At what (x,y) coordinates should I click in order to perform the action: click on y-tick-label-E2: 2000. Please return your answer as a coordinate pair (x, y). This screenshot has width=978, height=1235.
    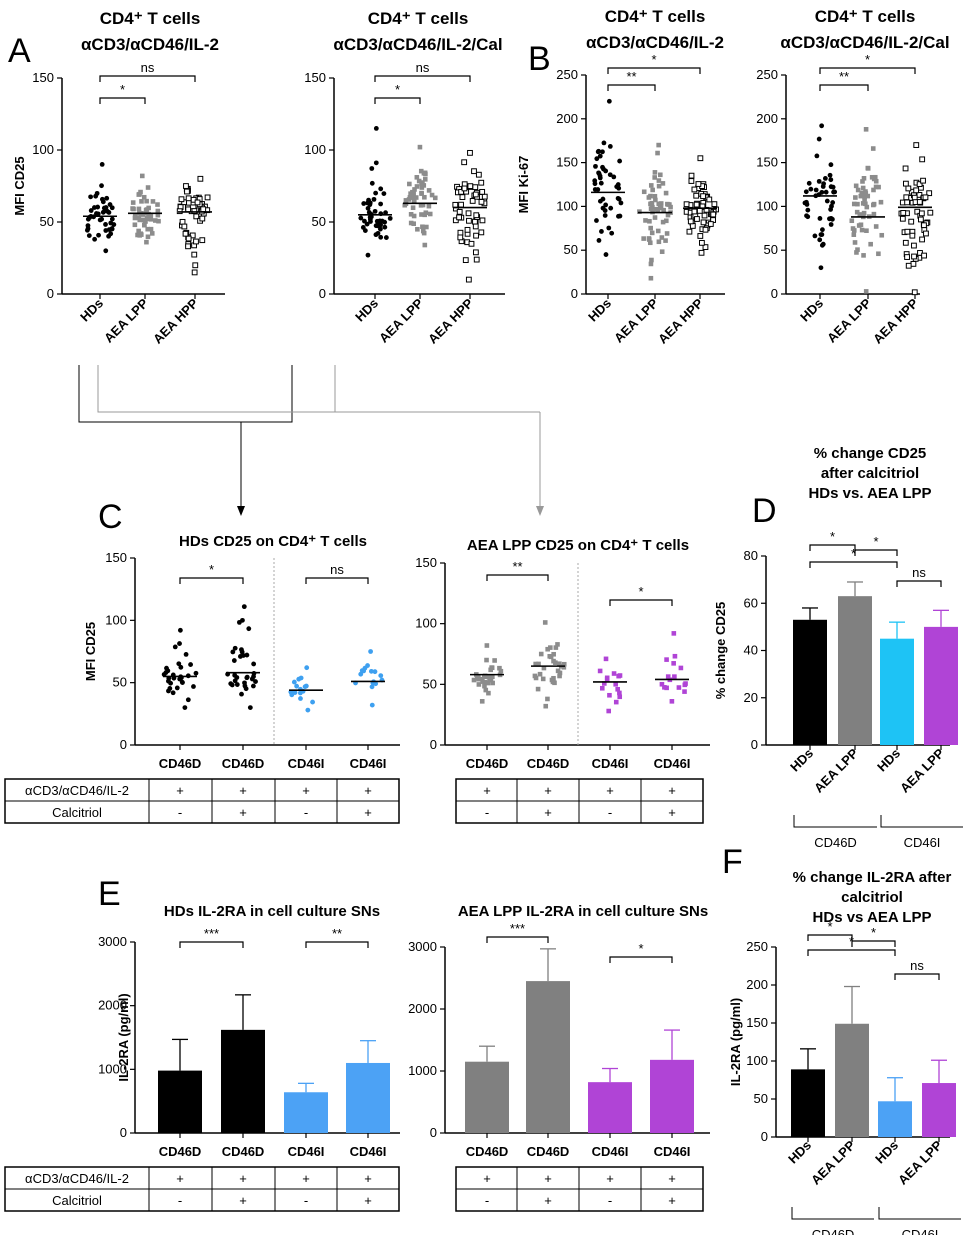
    Looking at the image, I should click on (422, 1008).